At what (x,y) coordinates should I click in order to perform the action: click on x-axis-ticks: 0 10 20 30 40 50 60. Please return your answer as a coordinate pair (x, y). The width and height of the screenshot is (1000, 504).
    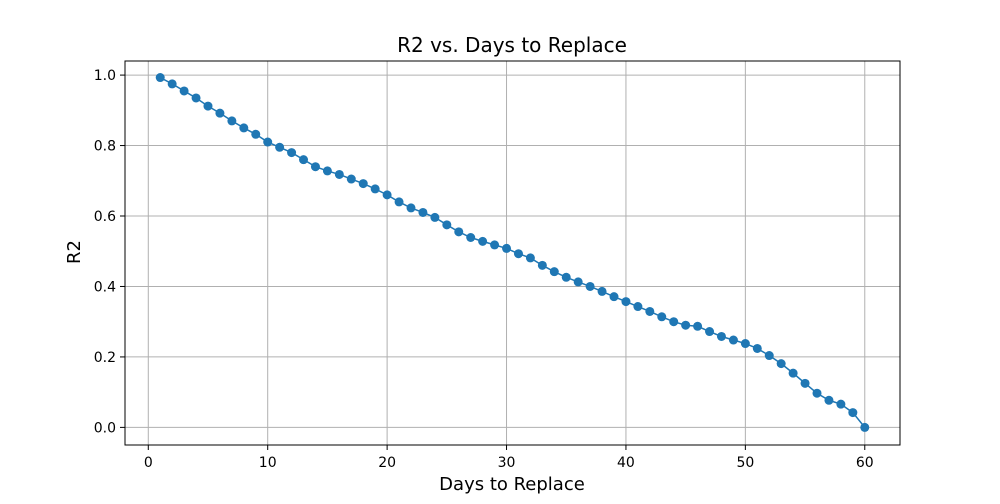
    Looking at the image, I should click on (509, 458).